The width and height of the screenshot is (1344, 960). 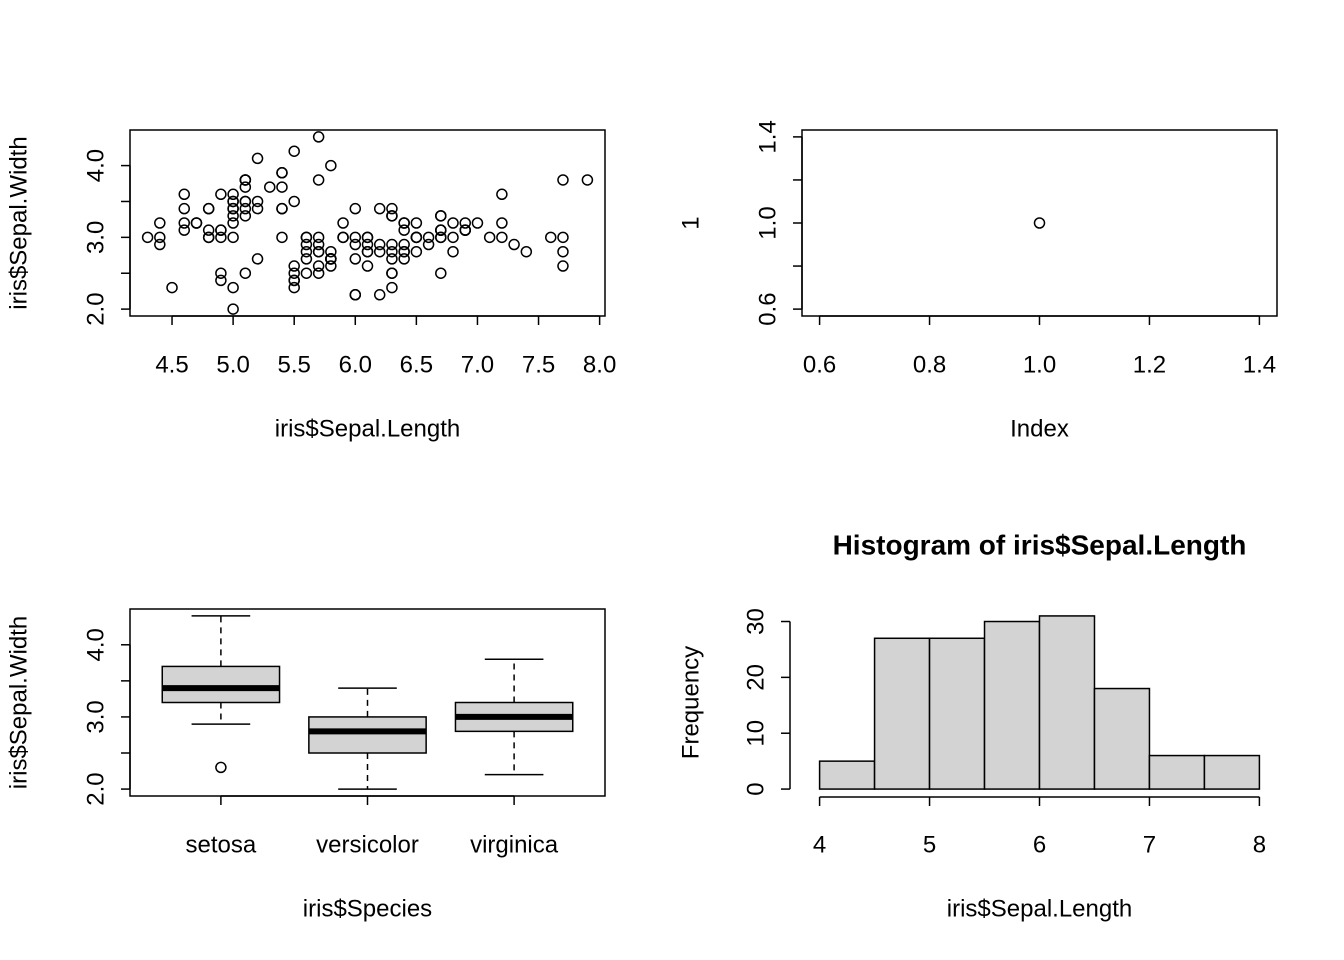 What do you see at coordinates (221, 844) in the screenshot?
I see `x-tick-label: setosa` at bounding box center [221, 844].